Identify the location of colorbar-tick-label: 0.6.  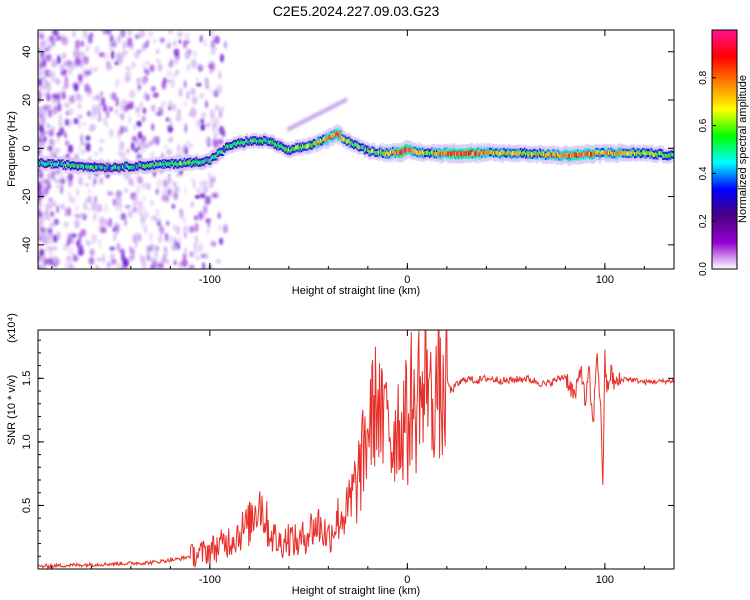
(703, 125).